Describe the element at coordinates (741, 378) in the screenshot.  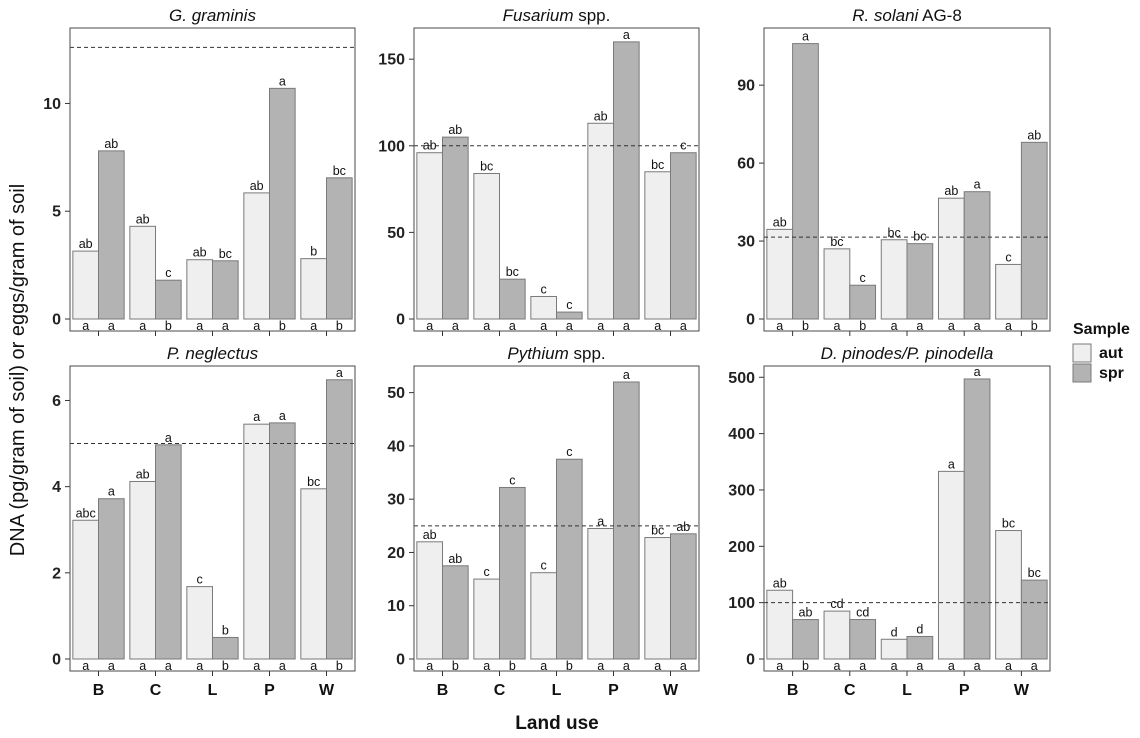
I see `y-tick-label: 500` at that location.